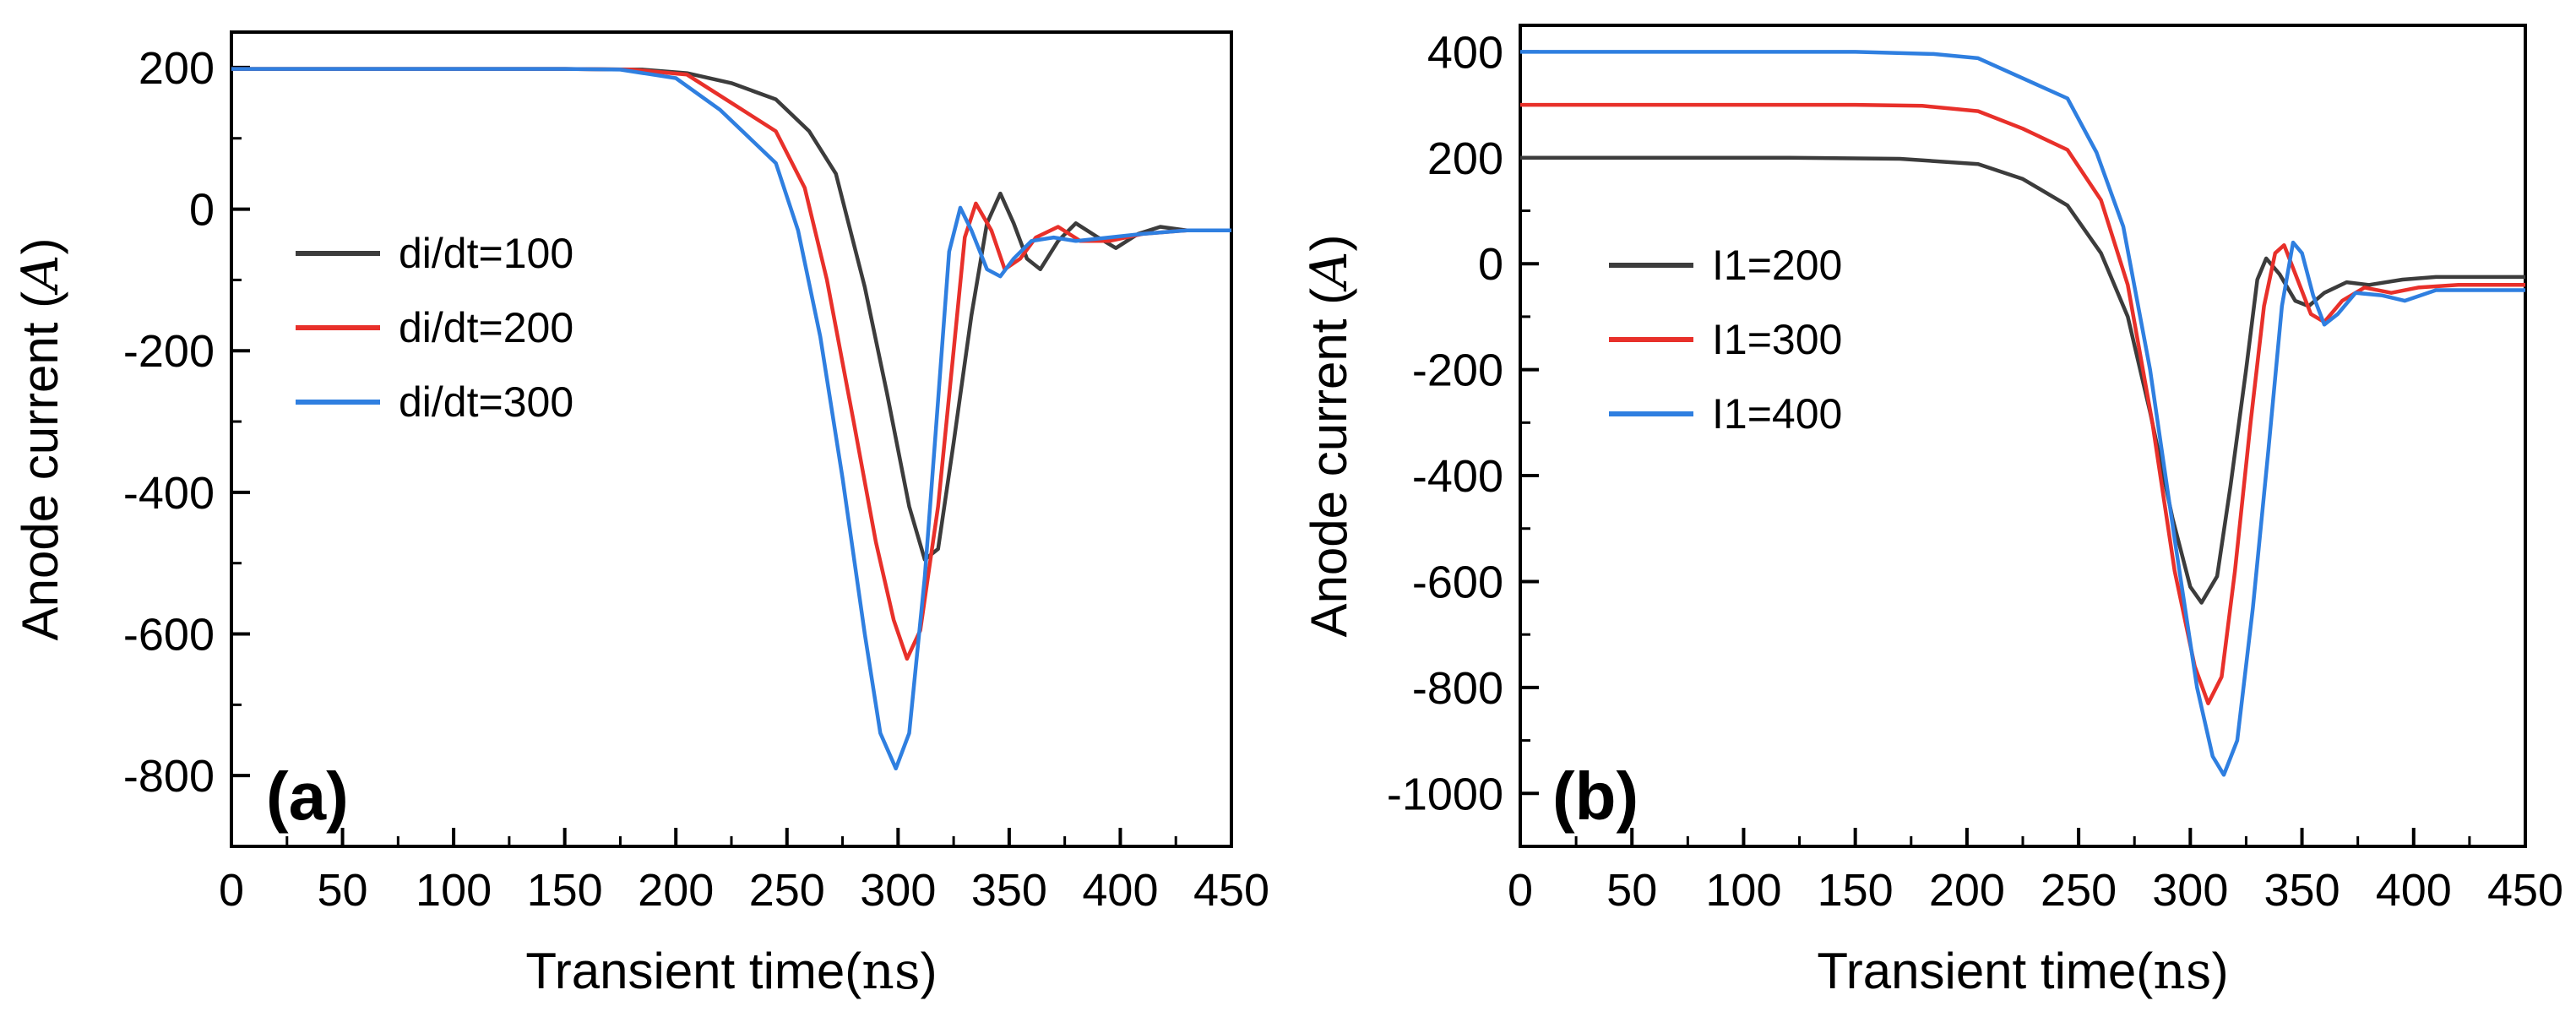  Describe the element at coordinates (486, 328) in the screenshot. I see `legend-label: di/dt=200` at that location.